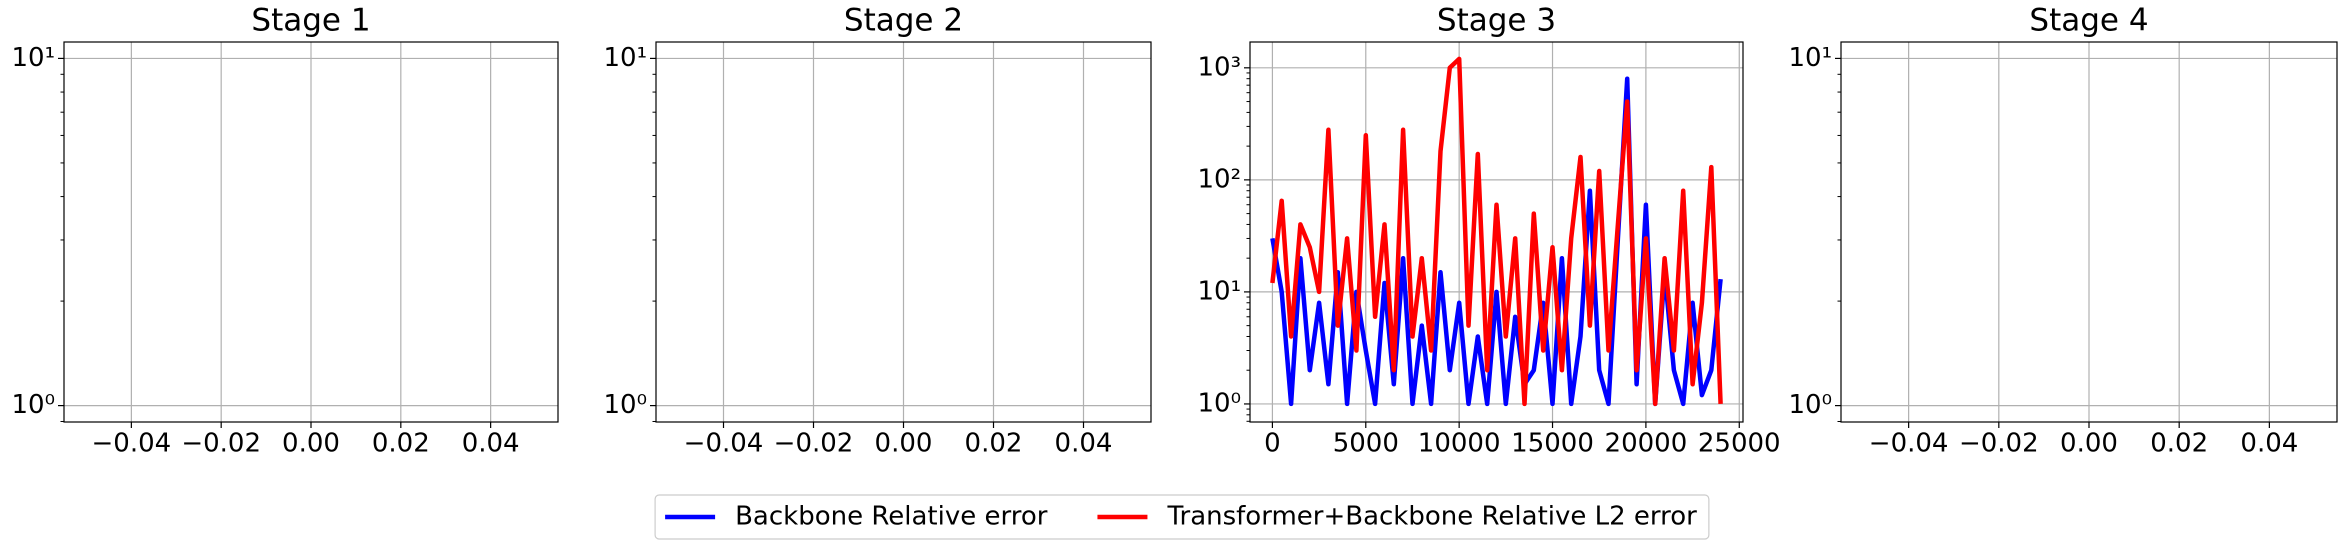 The height and width of the screenshot is (549, 2347). What do you see at coordinates (1366, 444) in the screenshot?
I see `x-tick-label: 5000` at bounding box center [1366, 444].